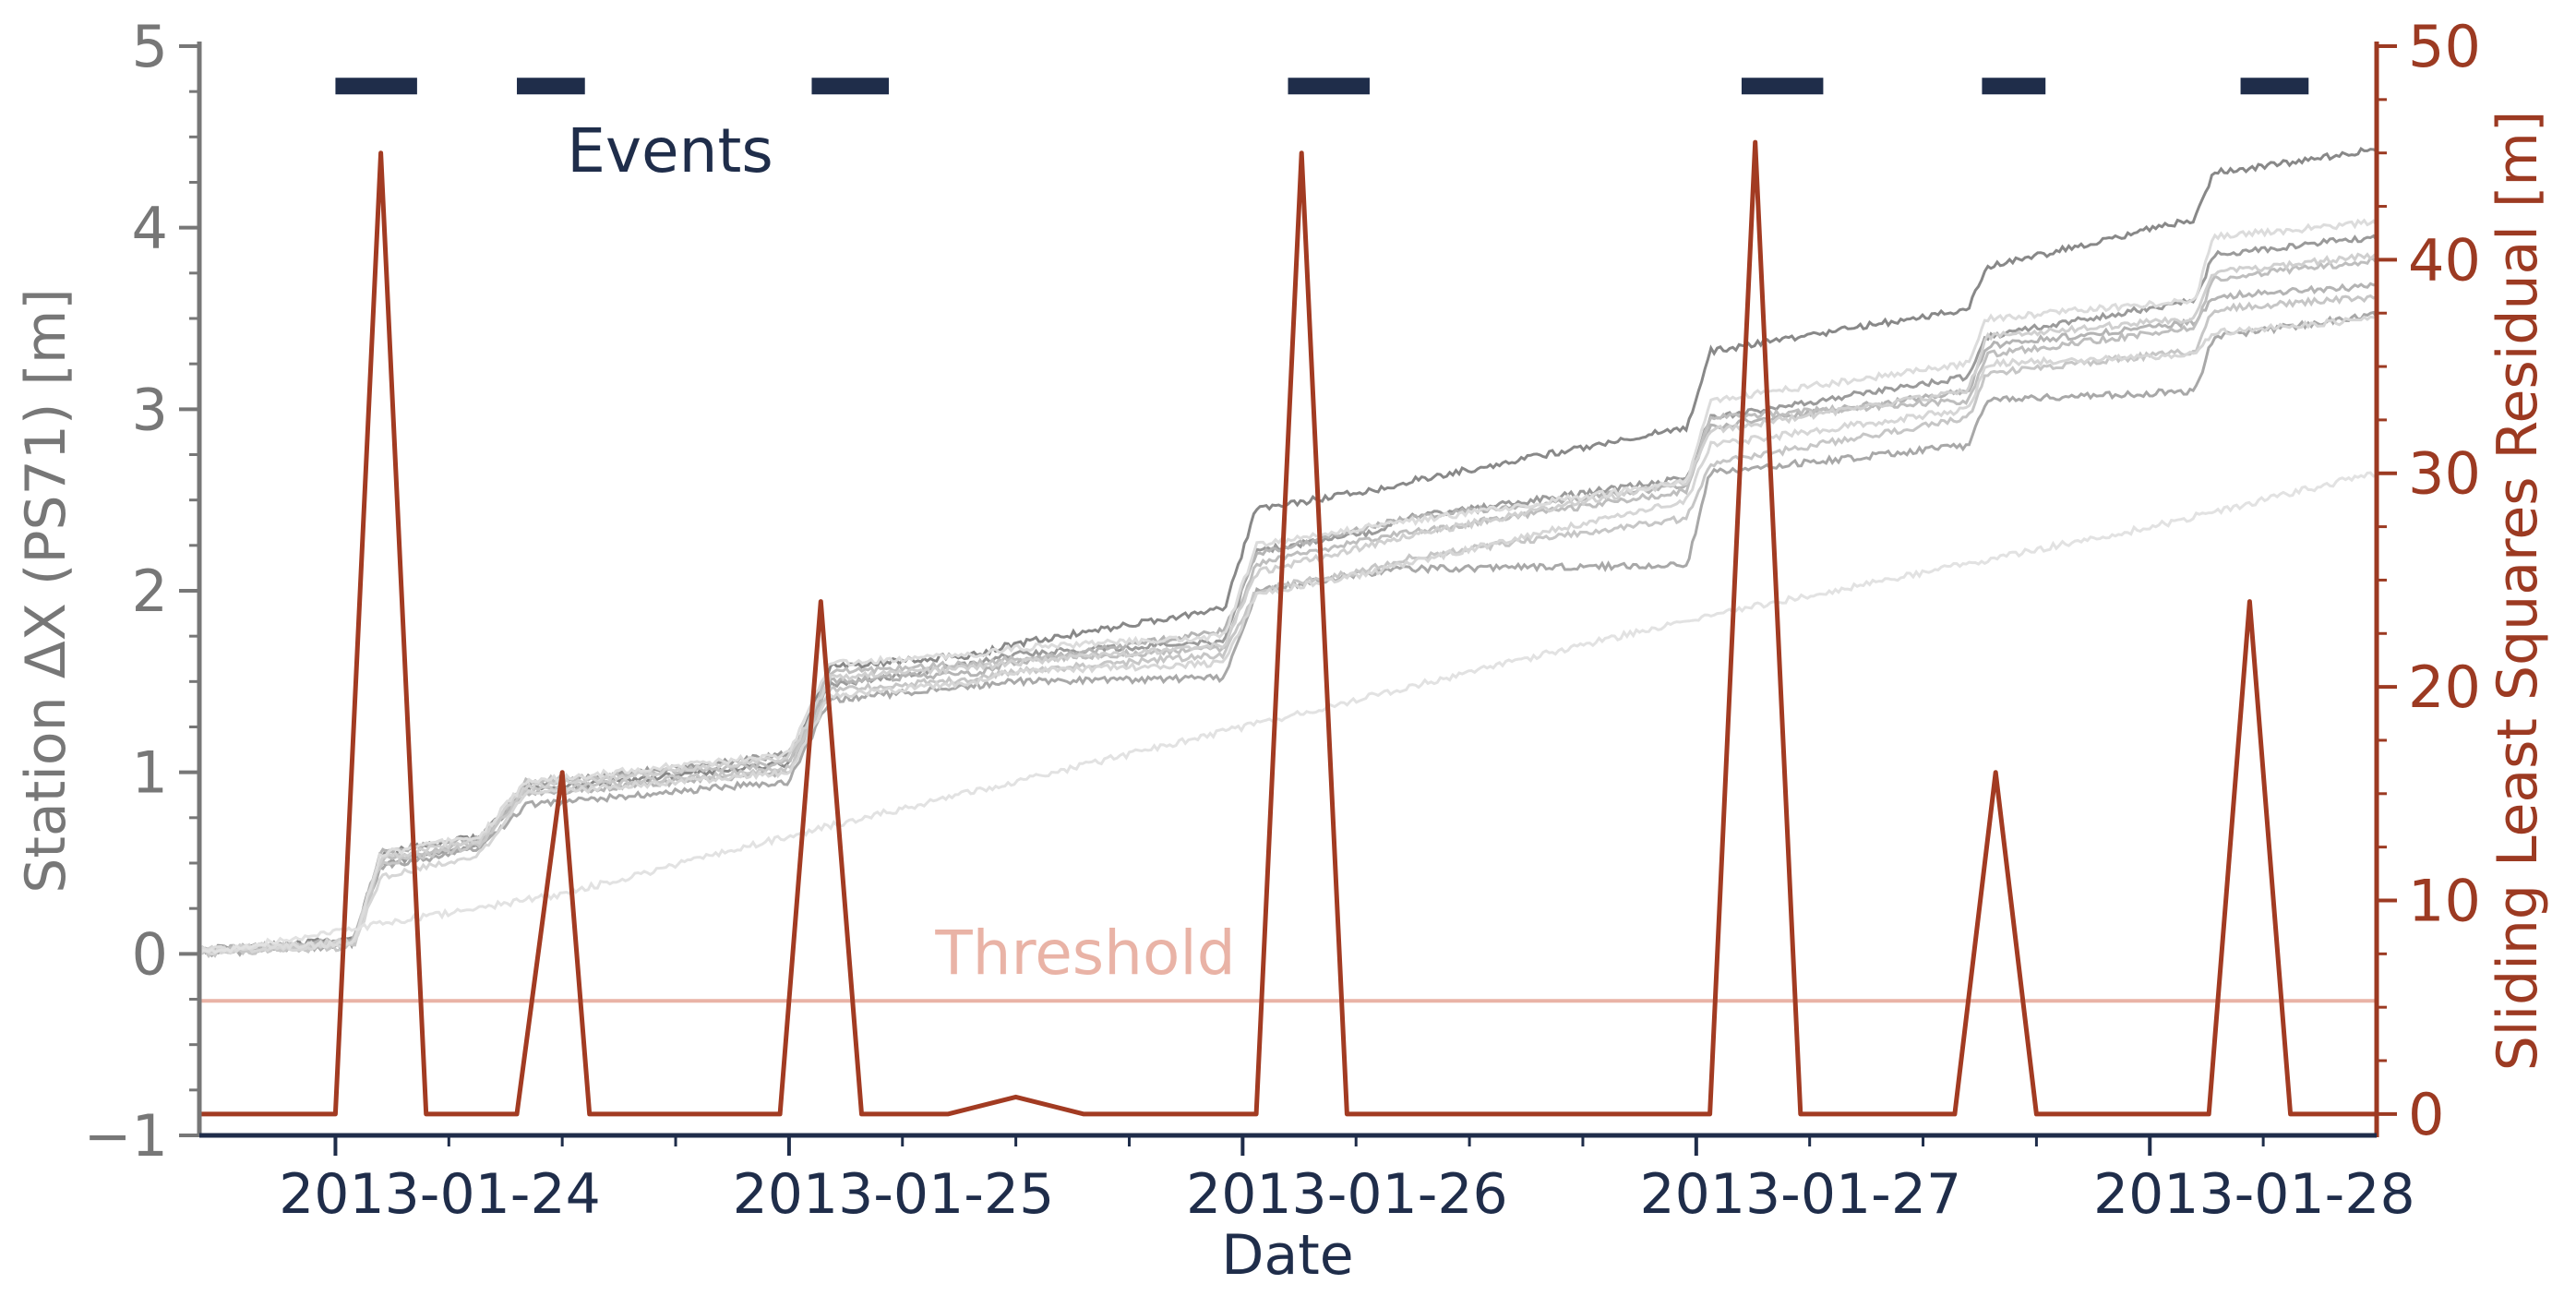  What do you see at coordinates (150, 954) in the screenshot?
I see `y-tick-label: 0` at bounding box center [150, 954].